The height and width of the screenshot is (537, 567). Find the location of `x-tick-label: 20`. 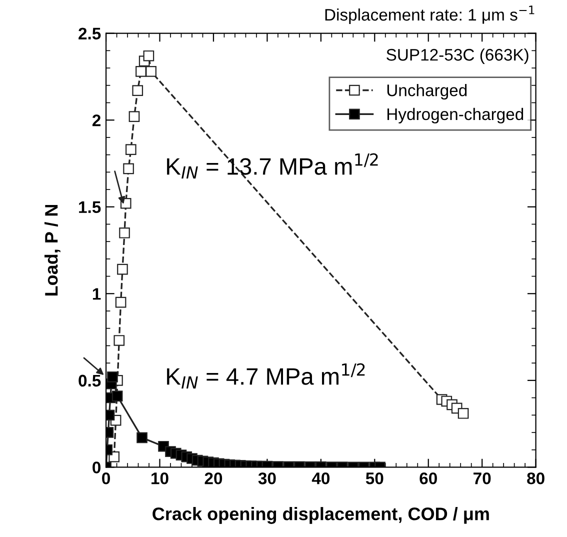

x-tick-label: 20 is located at coordinates (213, 478).